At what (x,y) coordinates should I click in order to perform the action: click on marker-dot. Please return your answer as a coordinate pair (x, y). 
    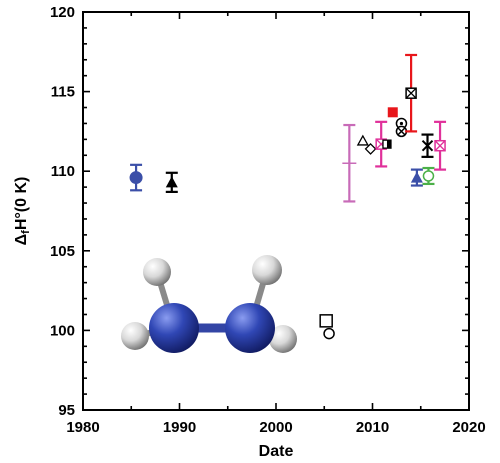
    Looking at the image, I should click on (401, 123).